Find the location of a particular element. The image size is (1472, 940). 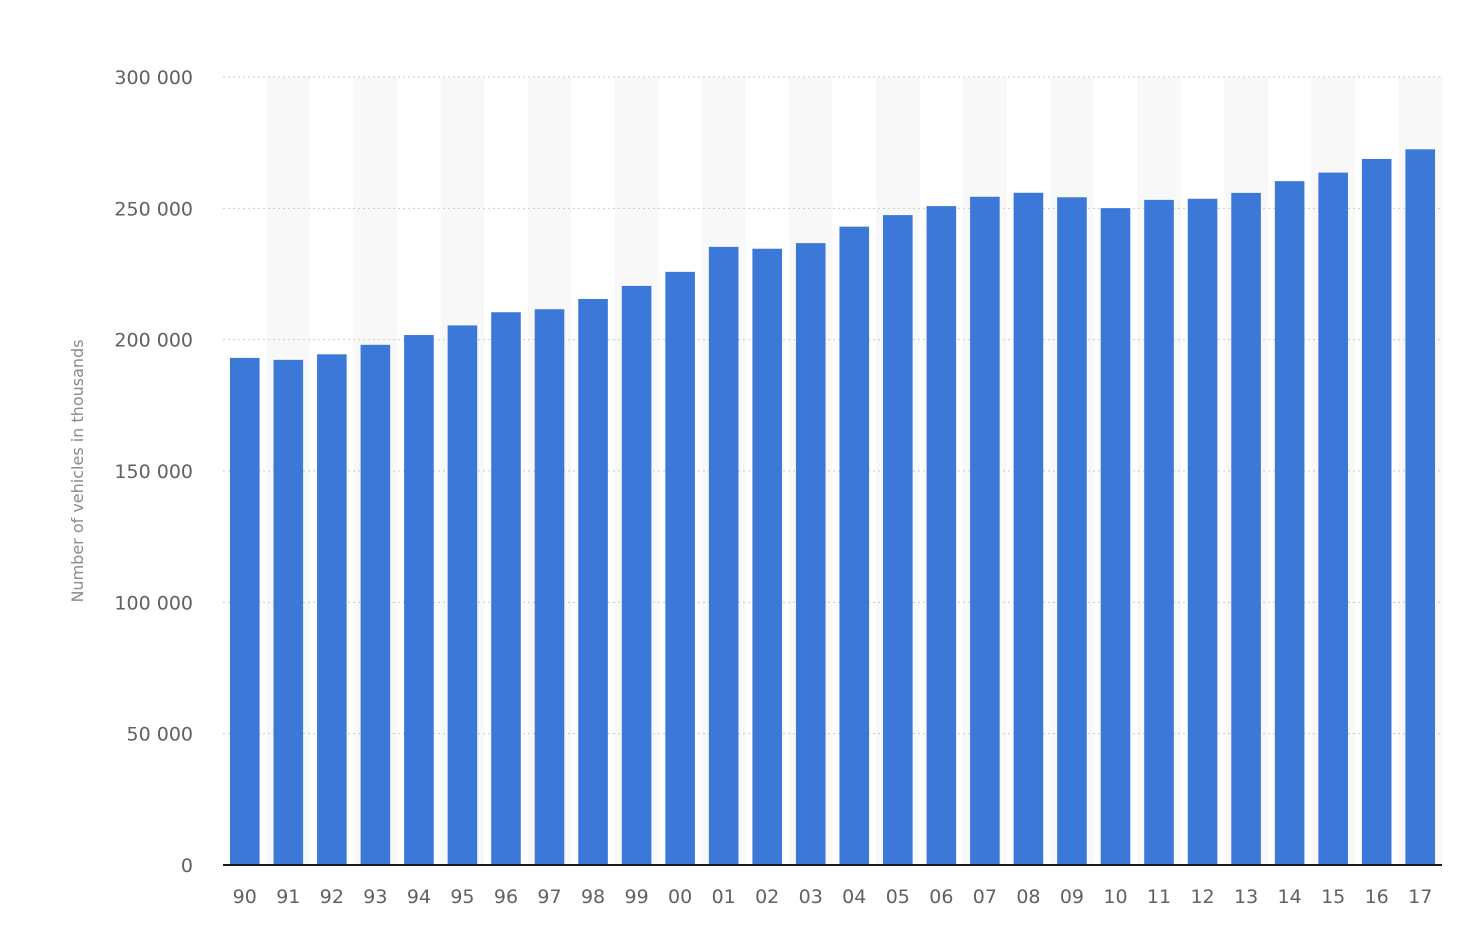

x-tick-label: 02 is located at coordinates (767, 897).